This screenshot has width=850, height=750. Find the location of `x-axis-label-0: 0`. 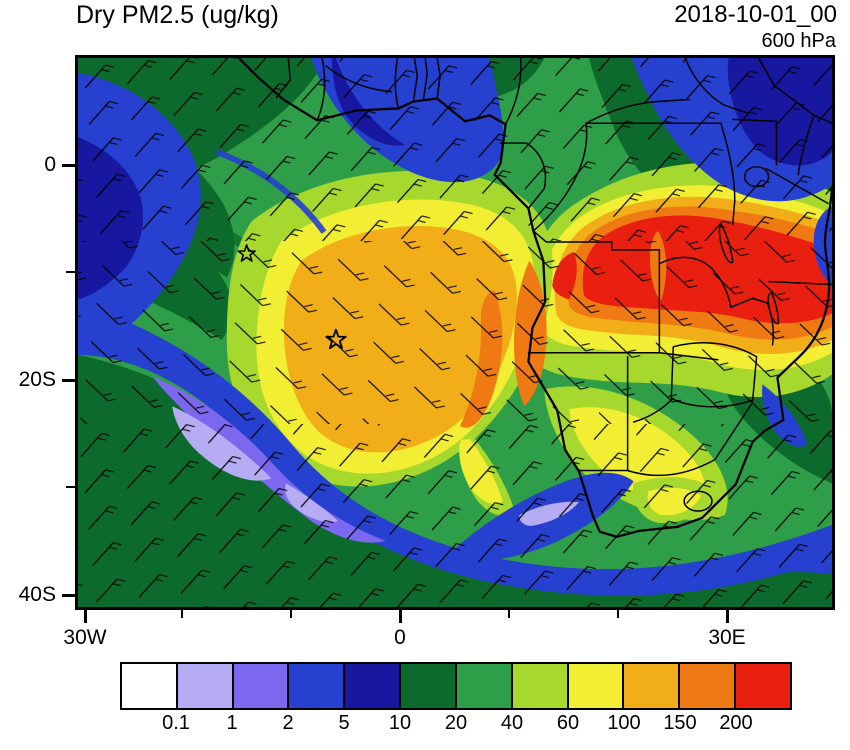

x-axis-label-0: 0 is located at coordinates (400, 637).